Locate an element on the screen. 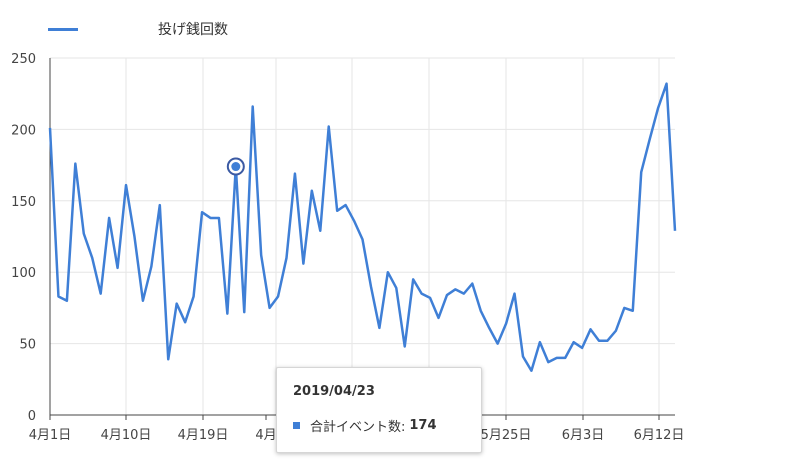 The image size is (800, 469). y-tick-label: 150 is located at coordinates (23, 202).